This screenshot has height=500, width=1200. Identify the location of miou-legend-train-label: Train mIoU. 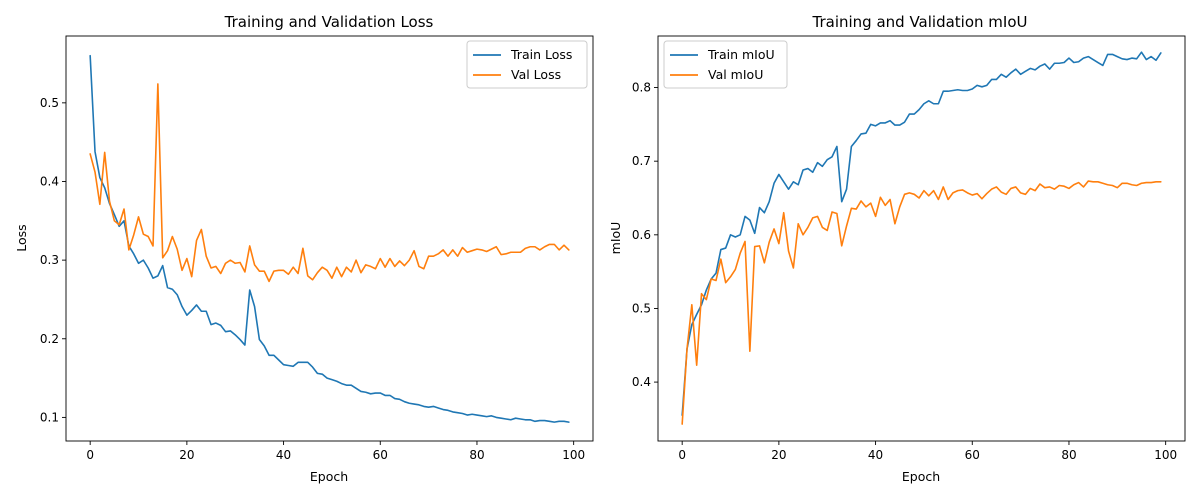
(741, 54).